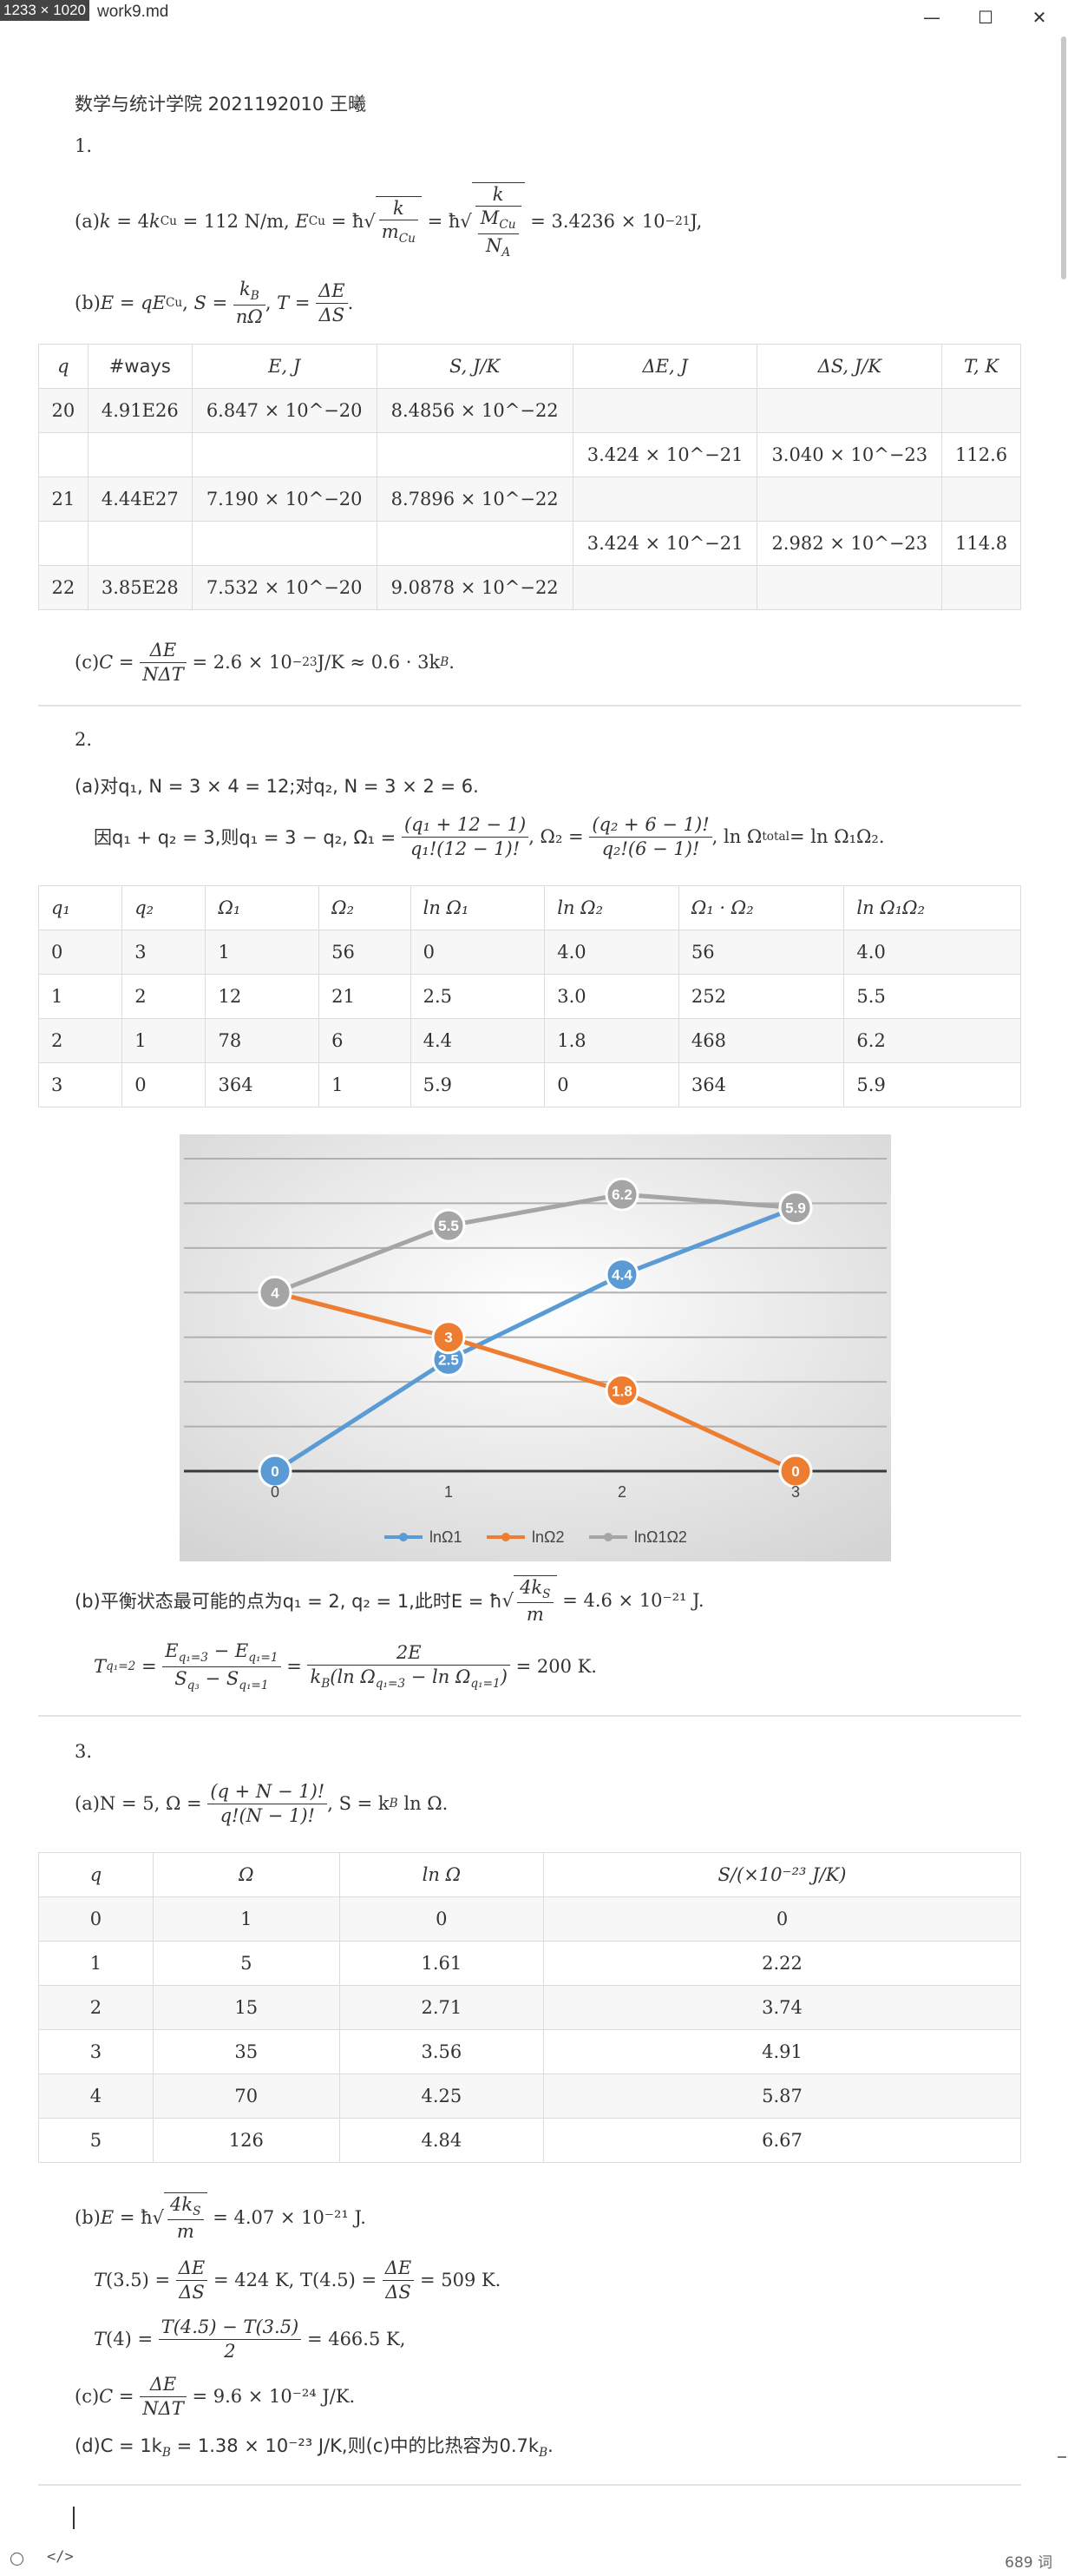 The height and width of the screenshot is (2576, 1068). Describe the element at coordinates (63, 367) in the screenshot. I see `col-header: q` at that location.